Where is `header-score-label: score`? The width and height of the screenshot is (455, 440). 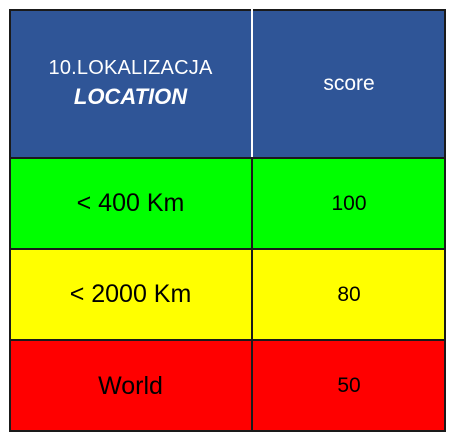 header-score-label: score is located at coordinates (349, 83).